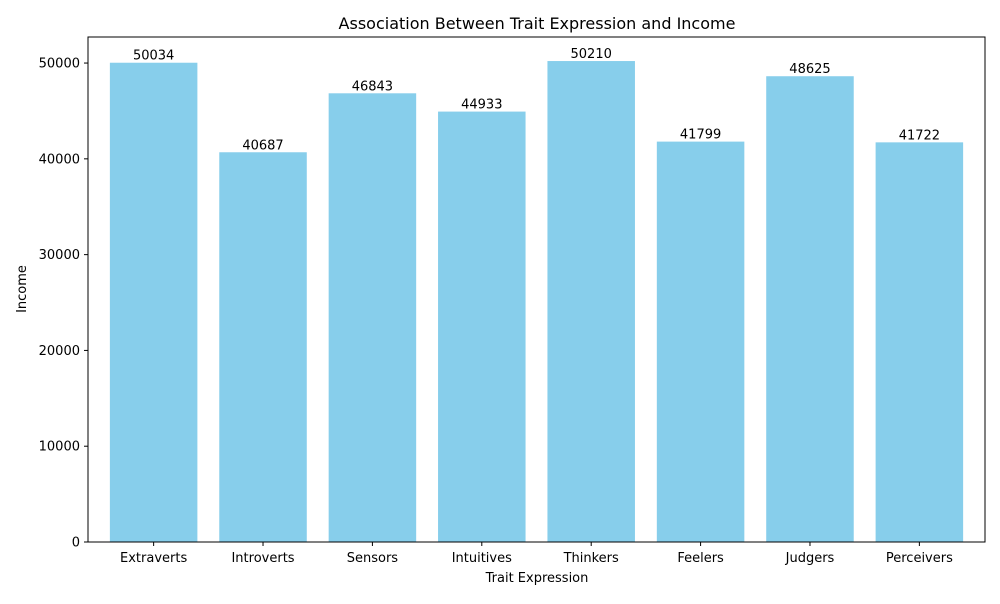 The image size is (1000, 604). What do you see at coordinates (482, 326) in the screenshot?
I see `bar-intuitives` at bounding box center [482, 326].